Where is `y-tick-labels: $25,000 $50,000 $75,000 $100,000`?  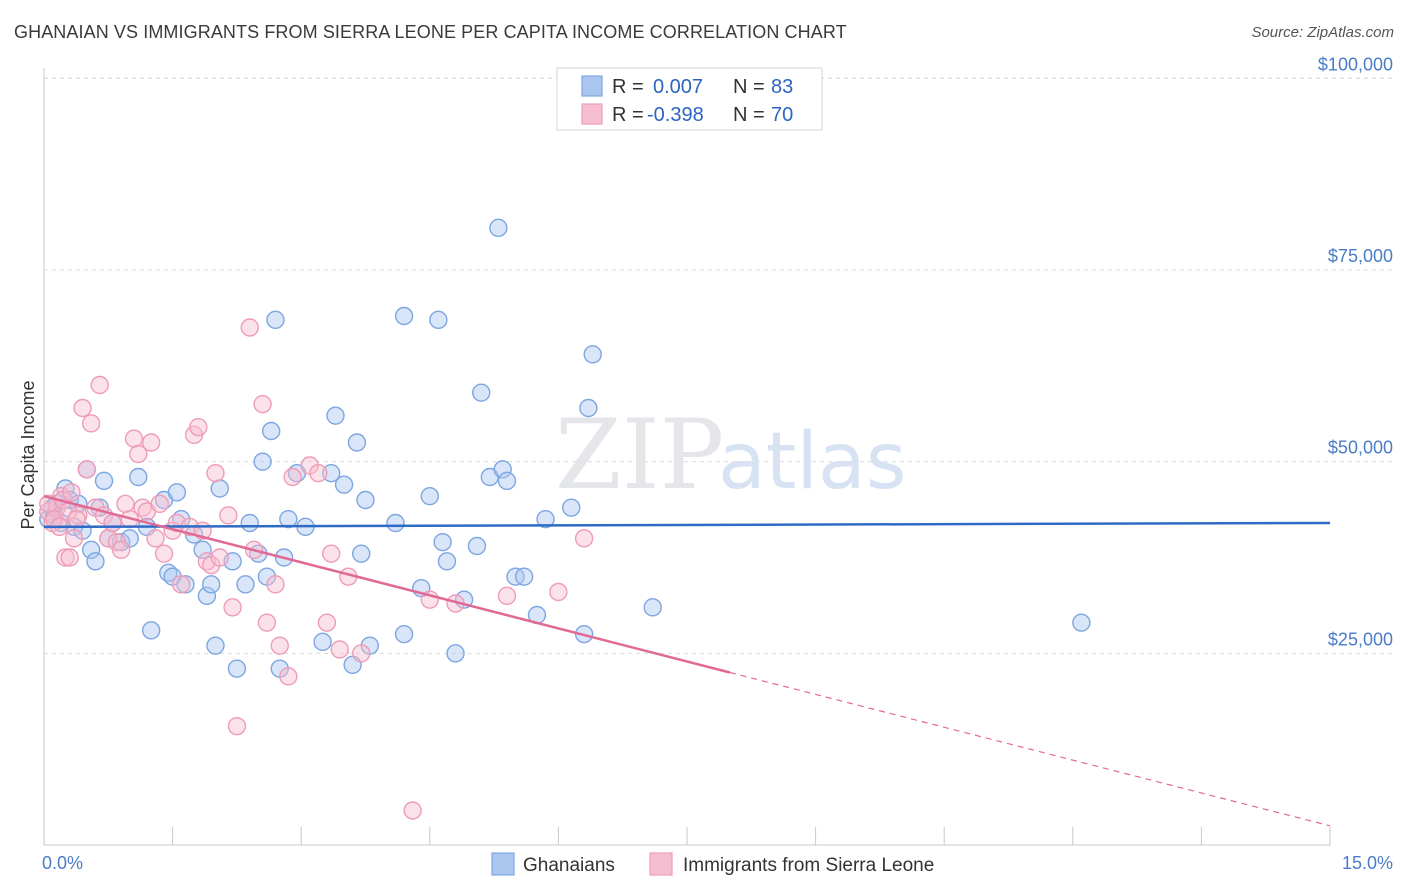
y-tick-labels: $25,000 $50,000 $75,000 $100,000 is located at coordinates (1355, 351).